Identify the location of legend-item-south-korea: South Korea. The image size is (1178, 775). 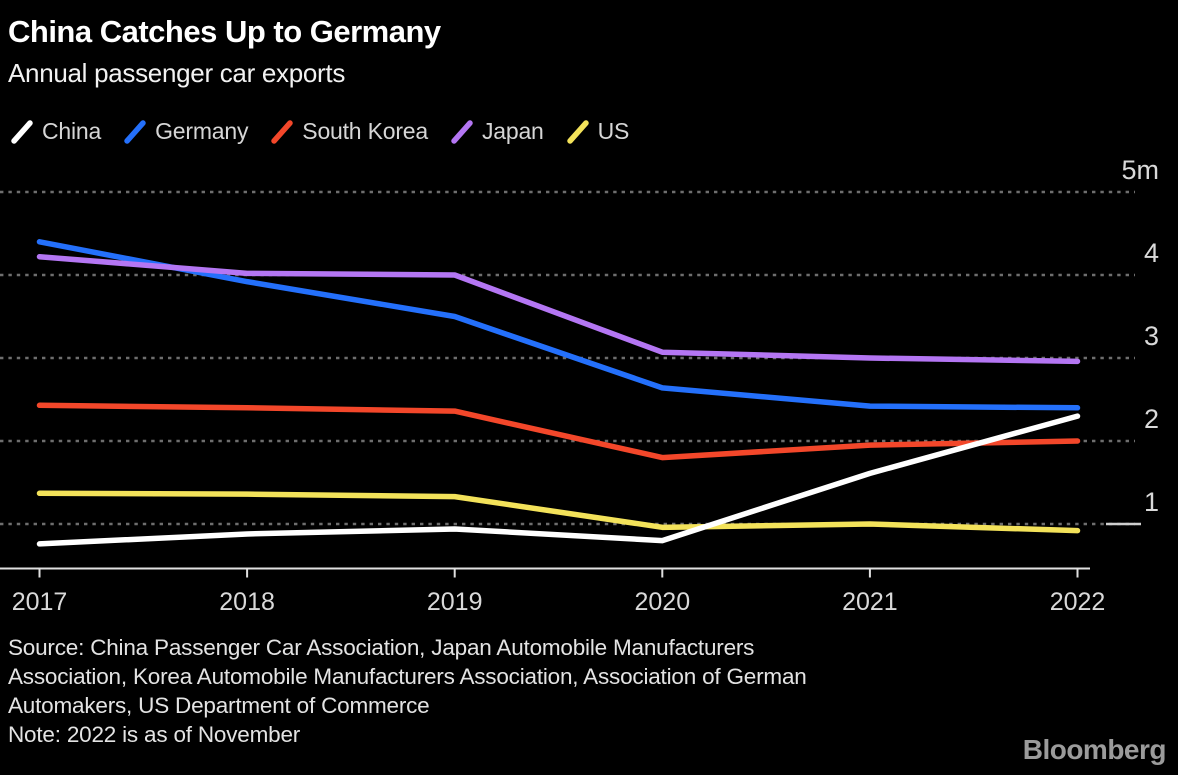
(349, 131).